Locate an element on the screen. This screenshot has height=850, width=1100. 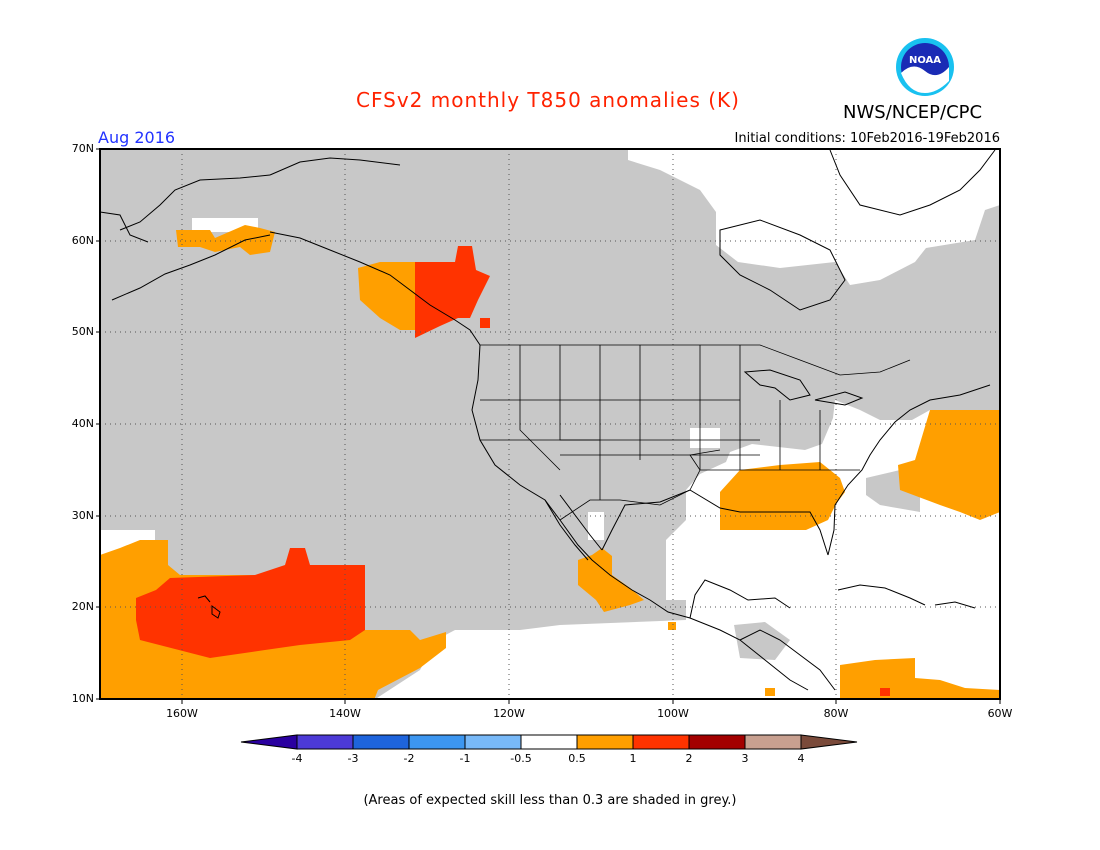
colorbar-label: -2 is located at coordinates (409, 758).